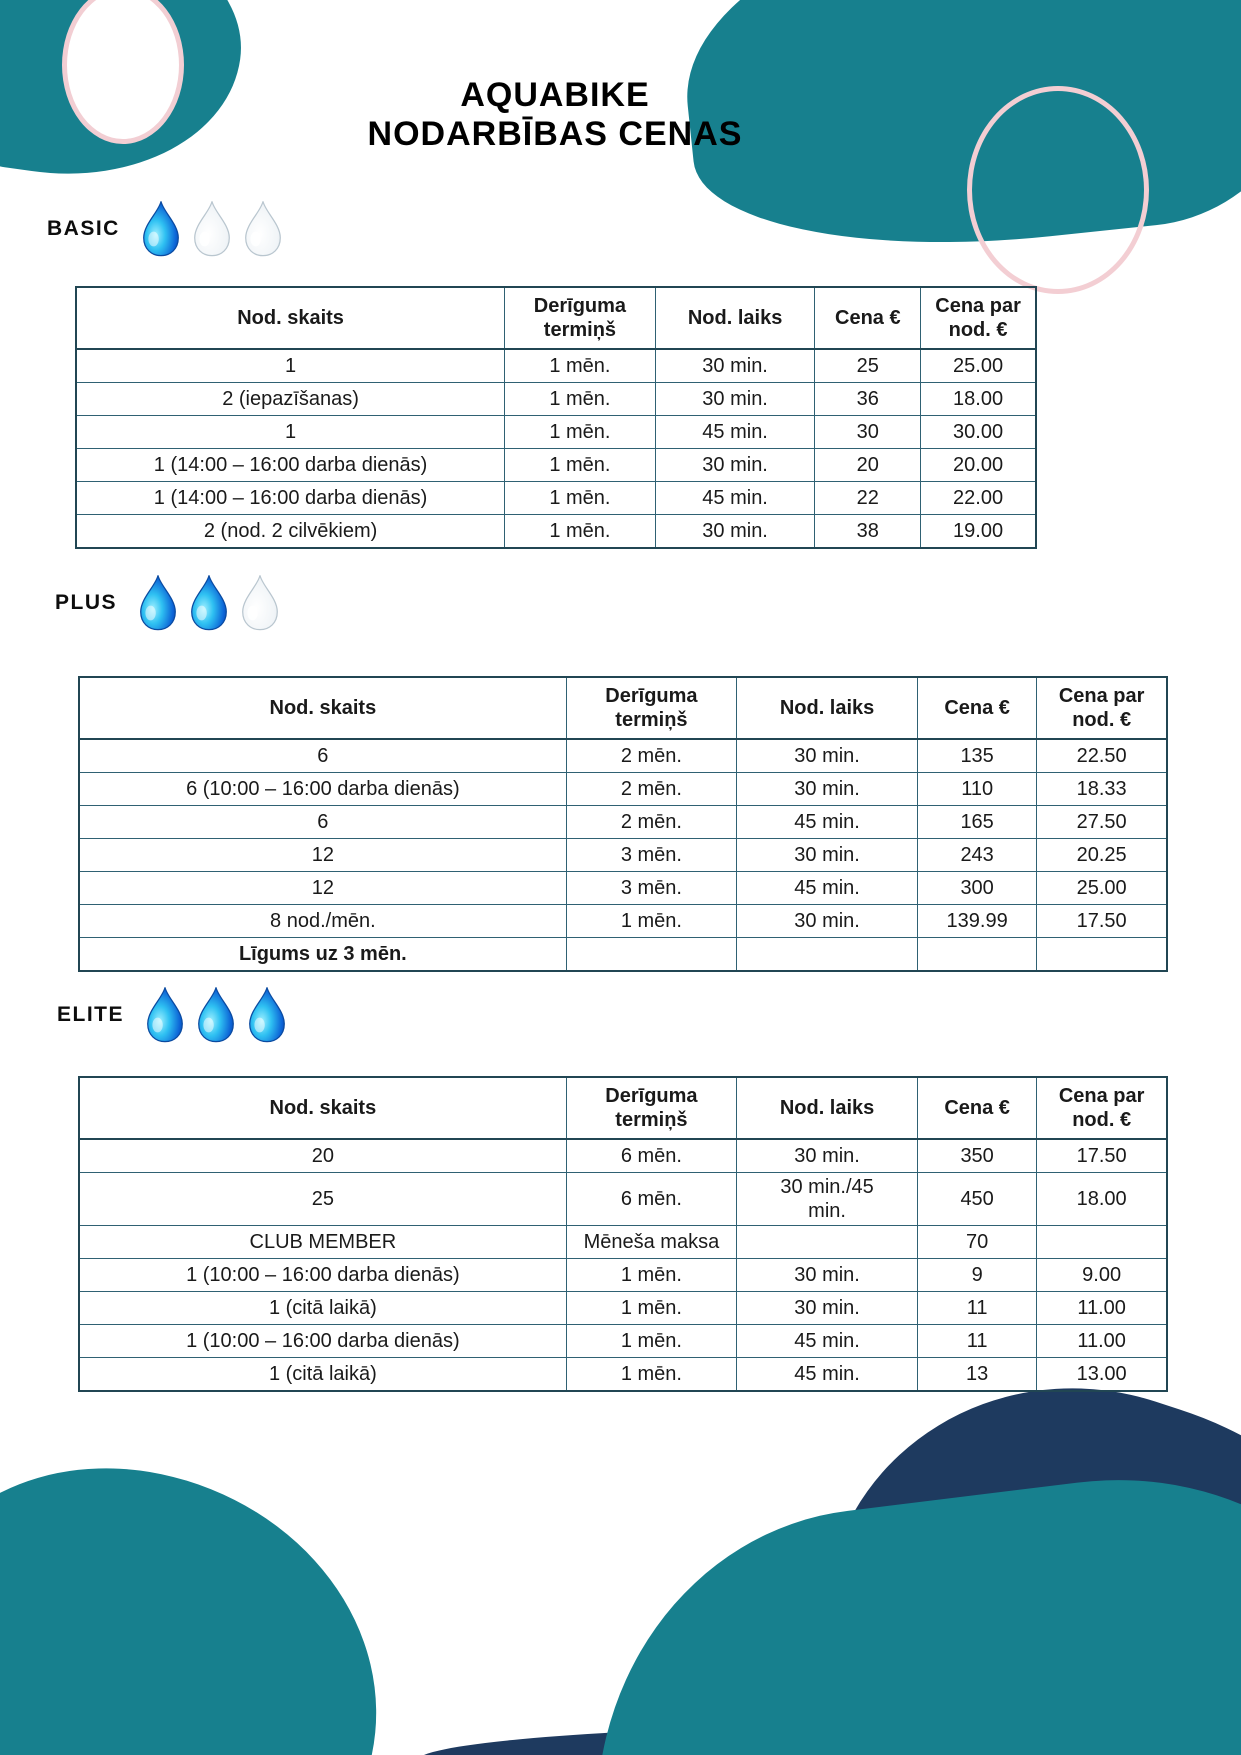  What do you see at coordinates (651, 1155) in the screenshot?
I see `table-cell: 6 mēn.` at bounding box center [651, 1155].